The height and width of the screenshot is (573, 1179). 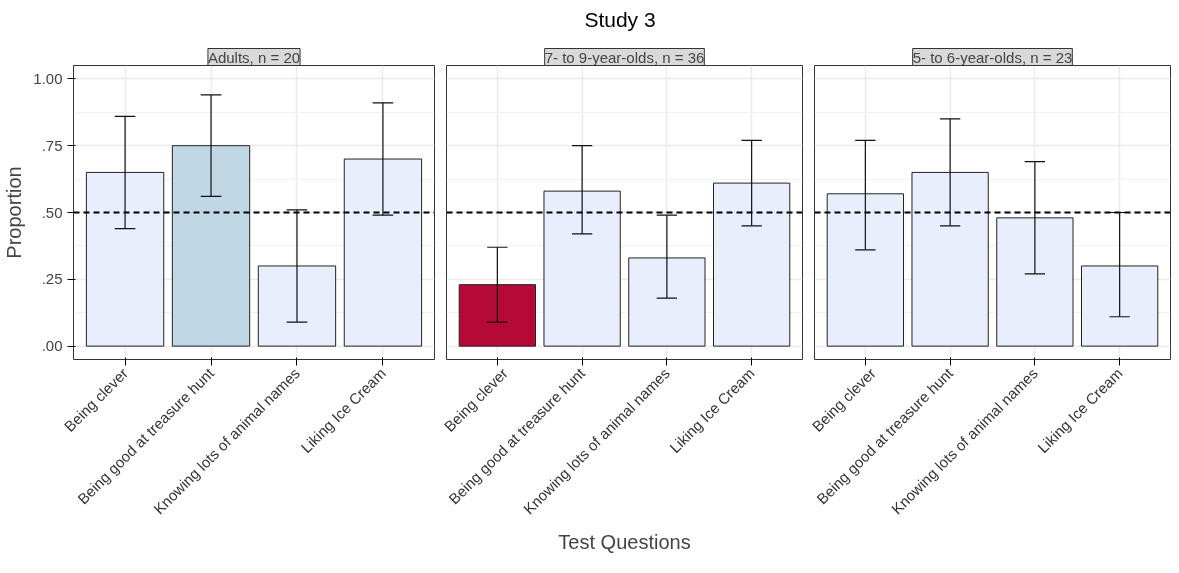 What do you see at coordinates (624, 57) in the screenshot?
I see `chart-title: 7- to 9-year-olds, n = 36` at bounding box center [624, 57].